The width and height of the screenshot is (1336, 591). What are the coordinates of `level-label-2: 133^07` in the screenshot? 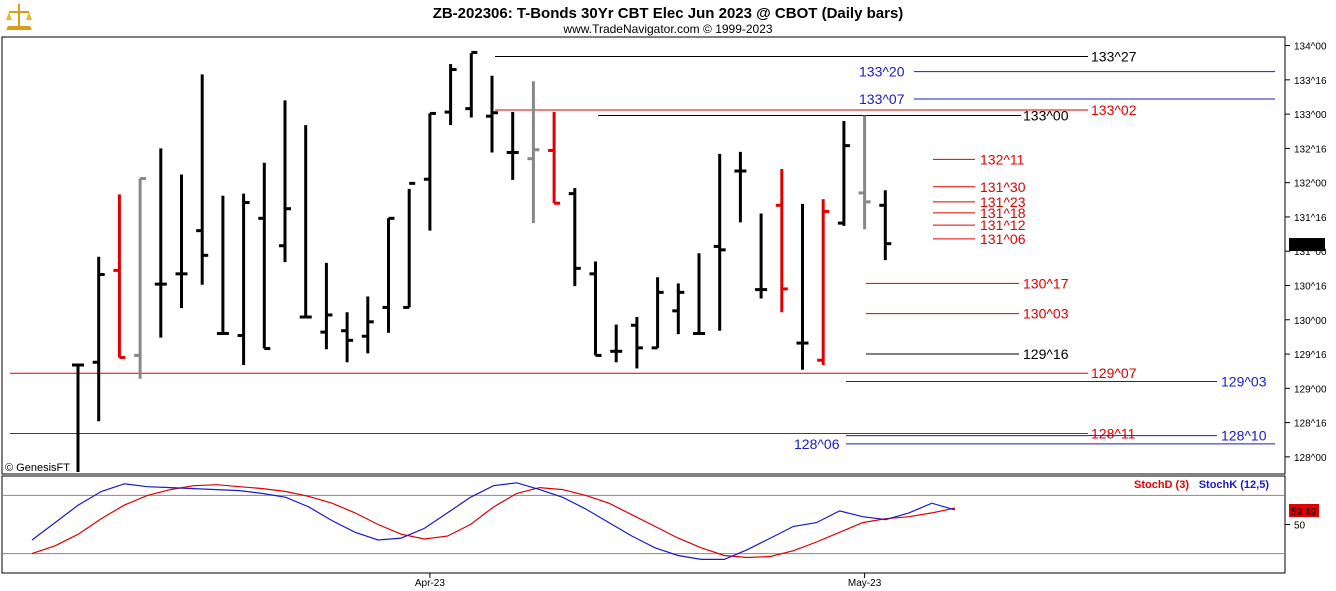 It's located at (882, 99).